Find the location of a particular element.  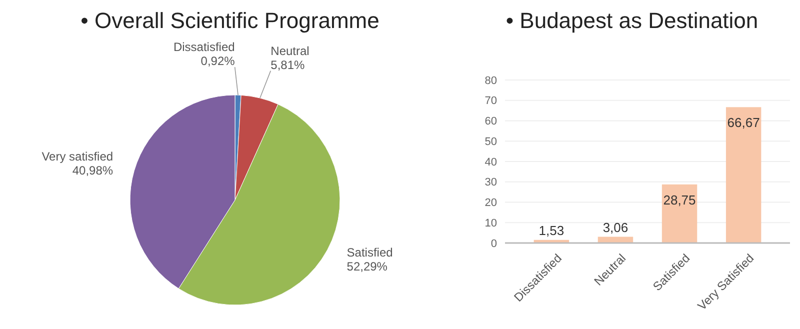

data-label: 0,92% is located at coordinates (218, 61).